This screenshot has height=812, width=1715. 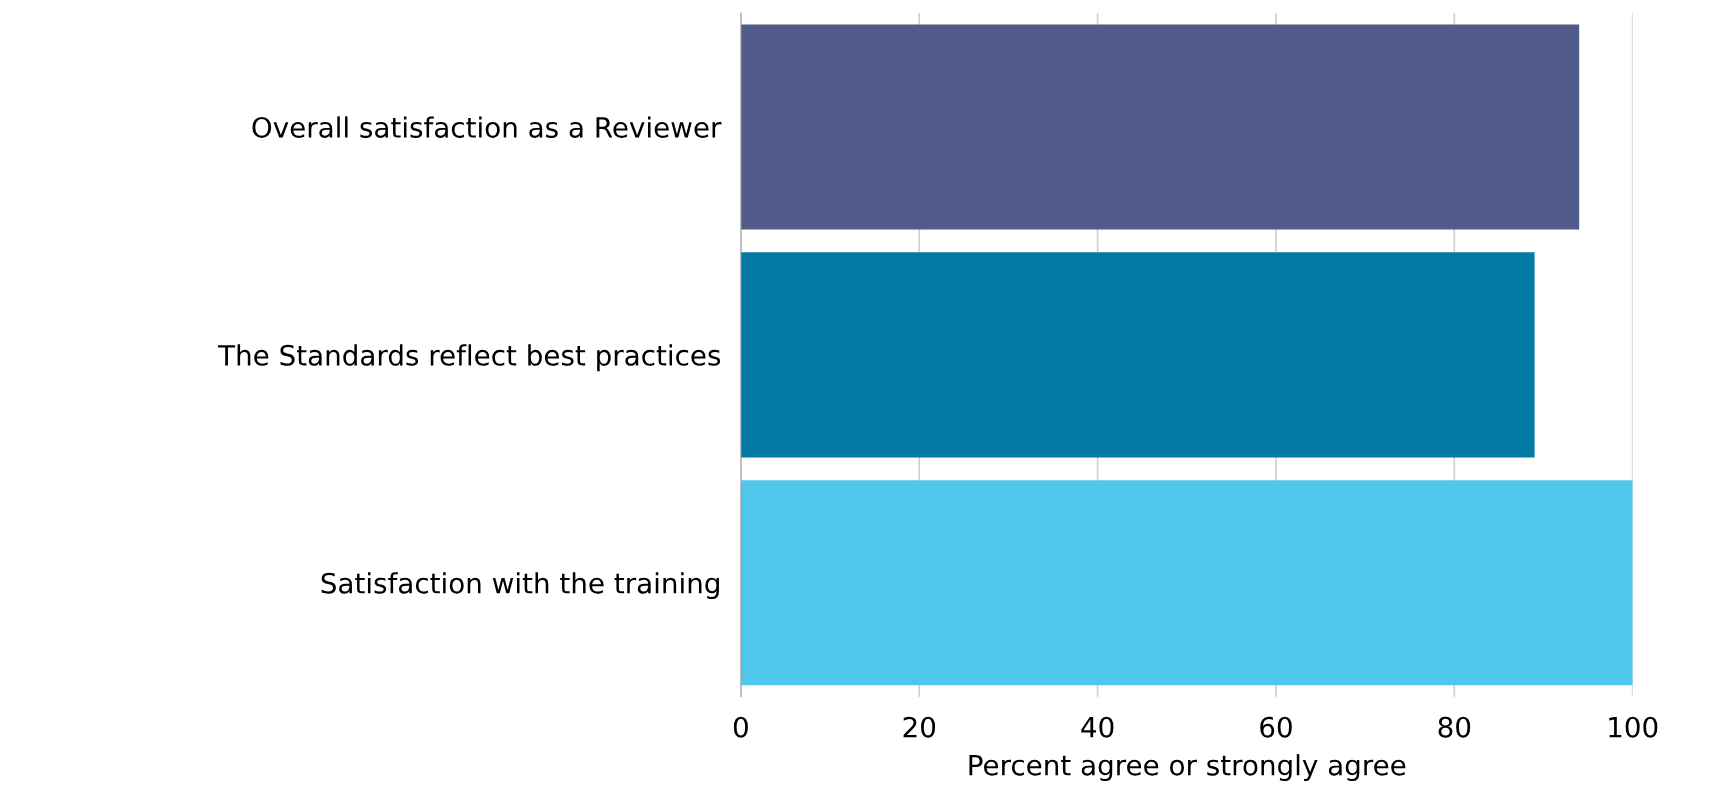 What do you see at coordinates (1276, 727) in the screenshot?
I see `x-tick-label: 60` at bounding box center [1276, 727].